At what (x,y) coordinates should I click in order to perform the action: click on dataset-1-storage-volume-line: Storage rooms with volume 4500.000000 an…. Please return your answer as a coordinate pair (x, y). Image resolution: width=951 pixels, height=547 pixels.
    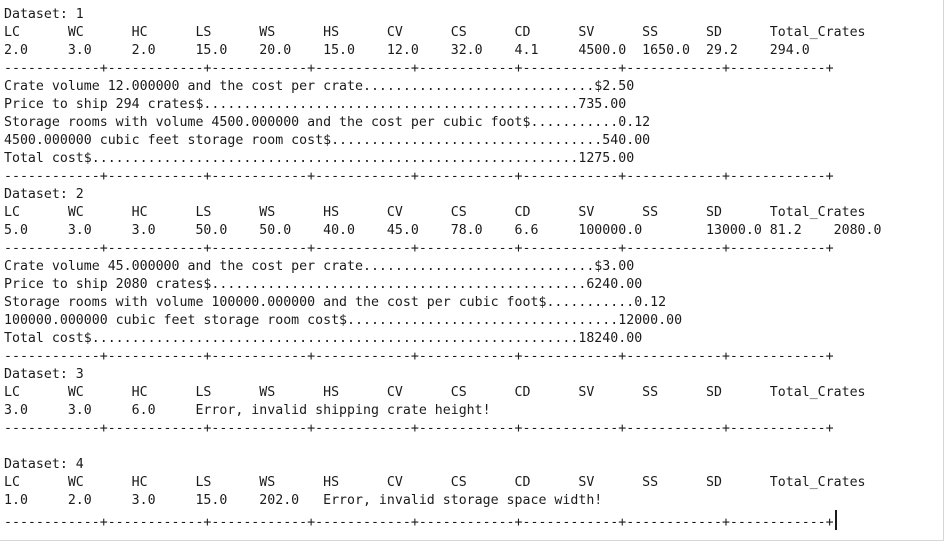
    Looking at the image, I should click on (327, 122).